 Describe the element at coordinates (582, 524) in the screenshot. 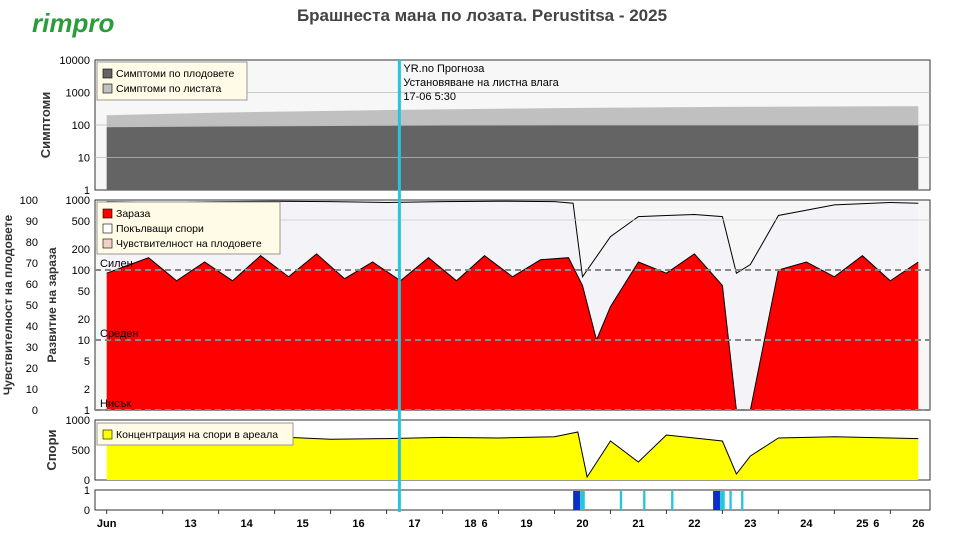

I see `x-axis-label: 20` at that location.